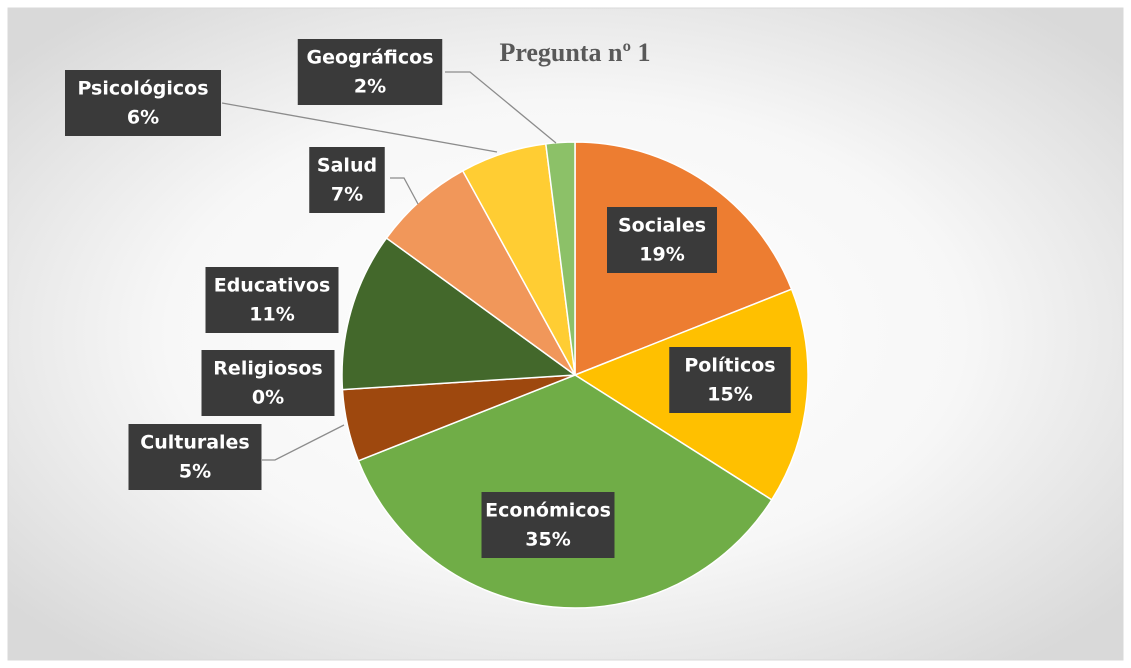  Describe the element at coordinates (347, 166) in the screenshot. I see `label-category: Salud` at that location.